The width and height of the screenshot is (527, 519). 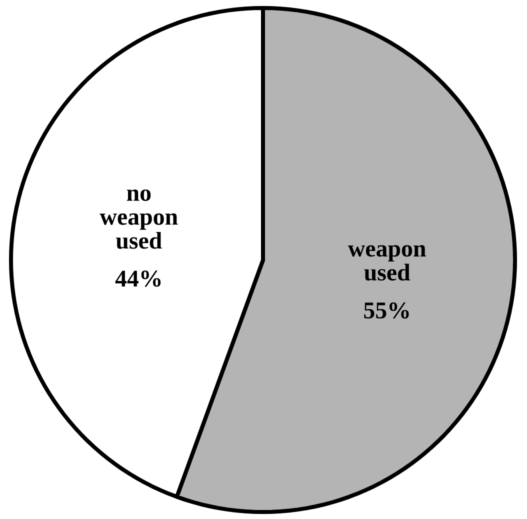 What do you see at coordinates (387, 263) in the screenshot?
I see `slice-label: weapon used` at bounding box center [387, 263].